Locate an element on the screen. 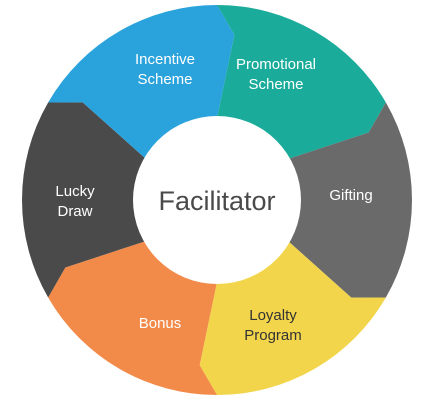  segment-gifting is located at coordinates (350, 200).